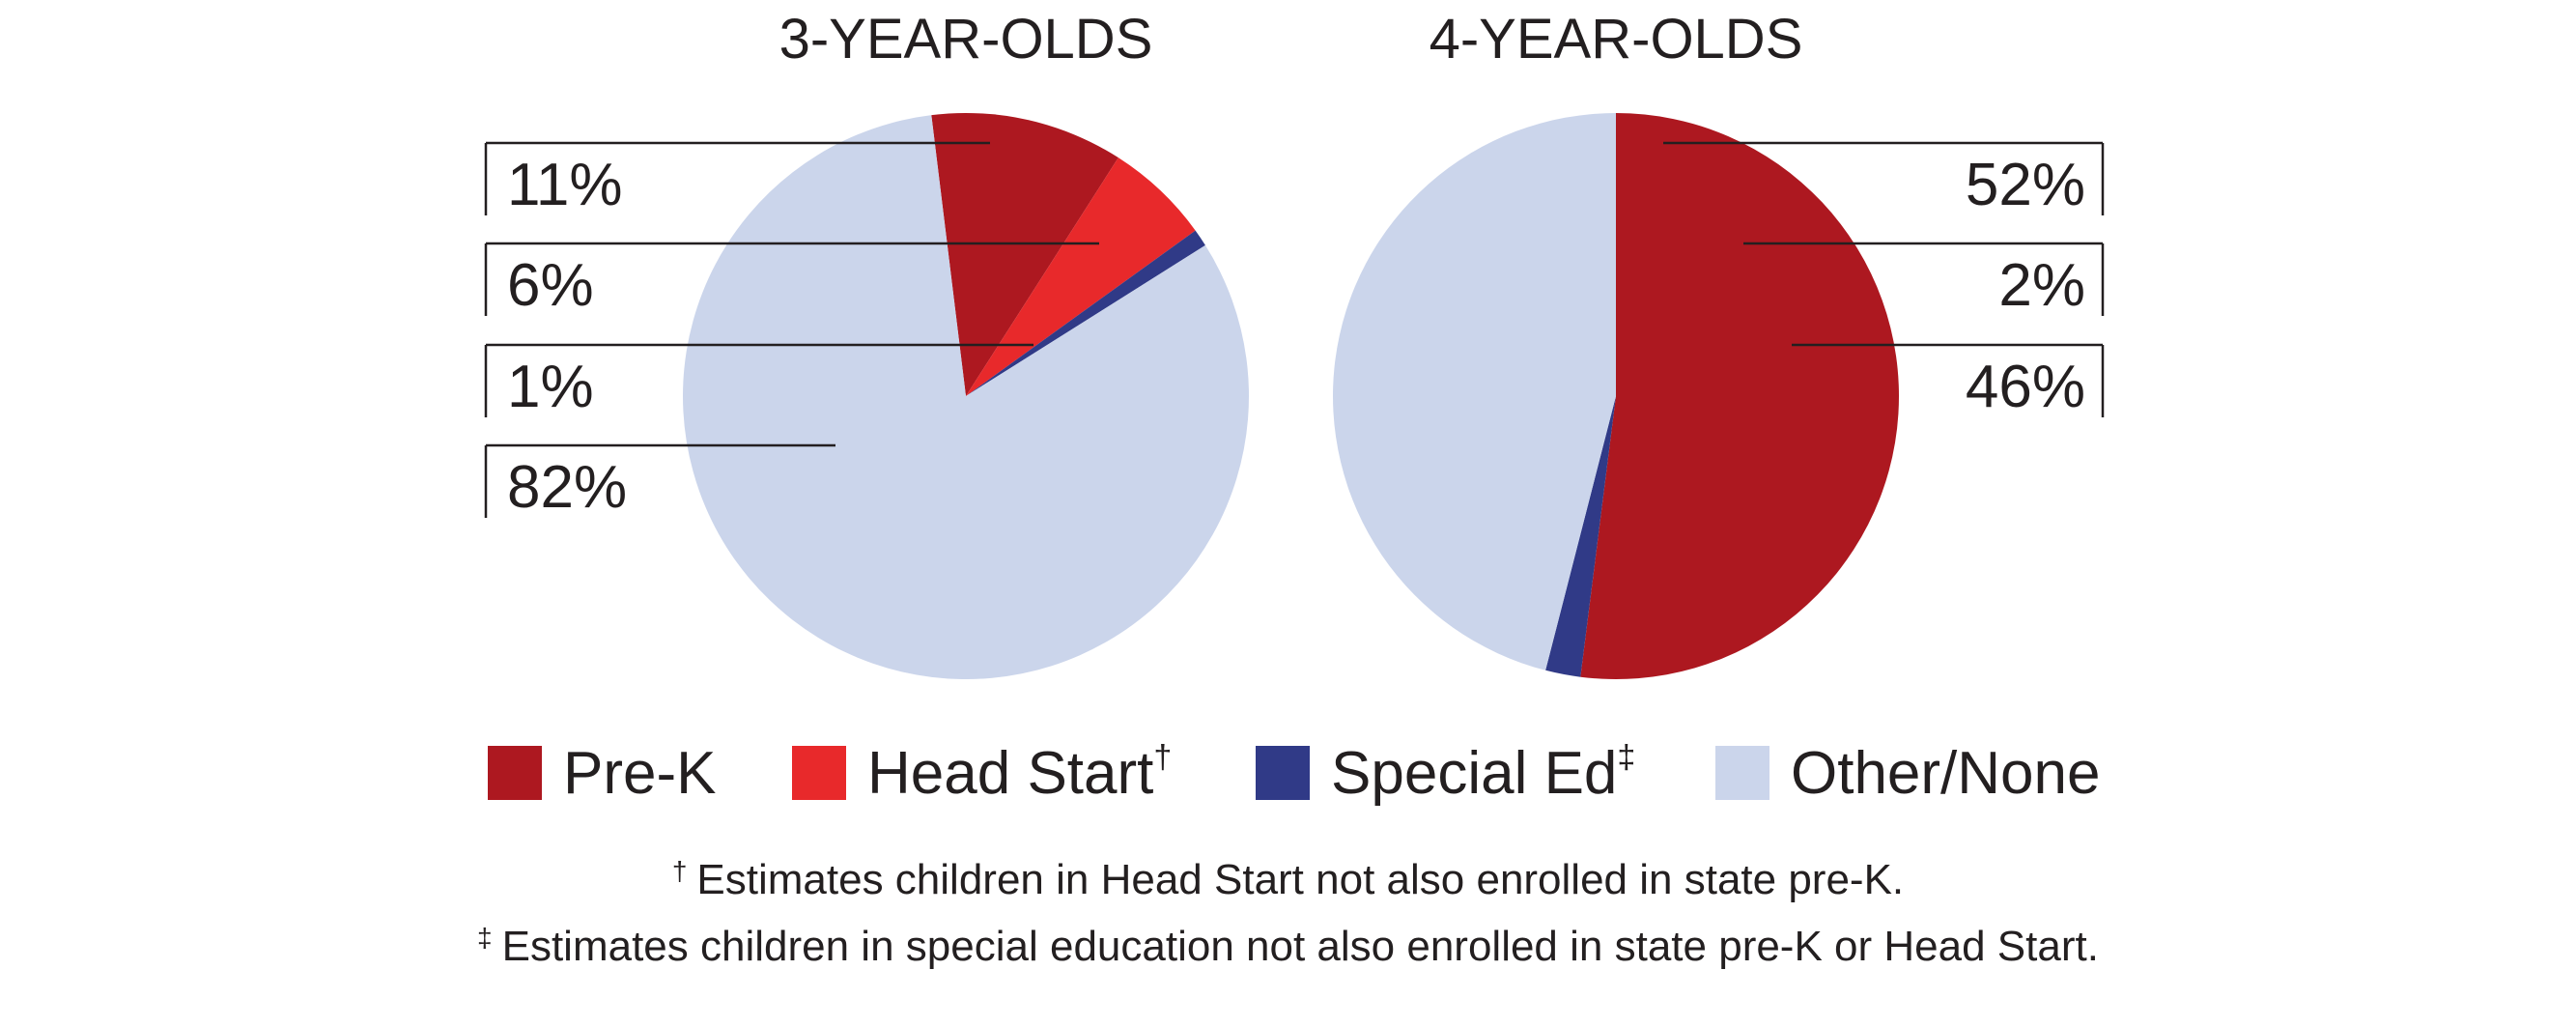 The width and height of the screenshot is (2576, 1027). What do you see at coordinates (1020, 772) in the screenshot?
I see `legend-label-head-start: Head Start†` at bounding box center [1020, 772].